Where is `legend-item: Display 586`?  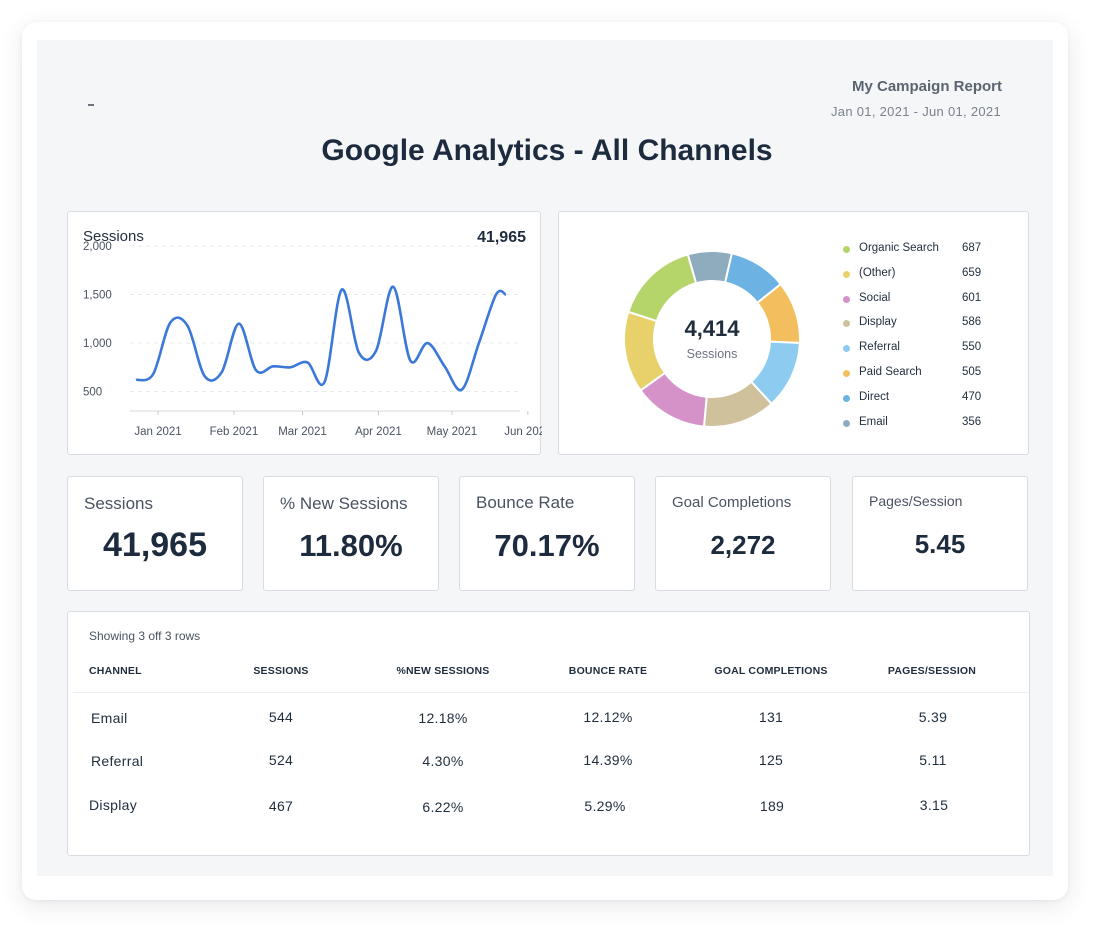 legend-item: Display 586 is located at coordinates (928, 324).